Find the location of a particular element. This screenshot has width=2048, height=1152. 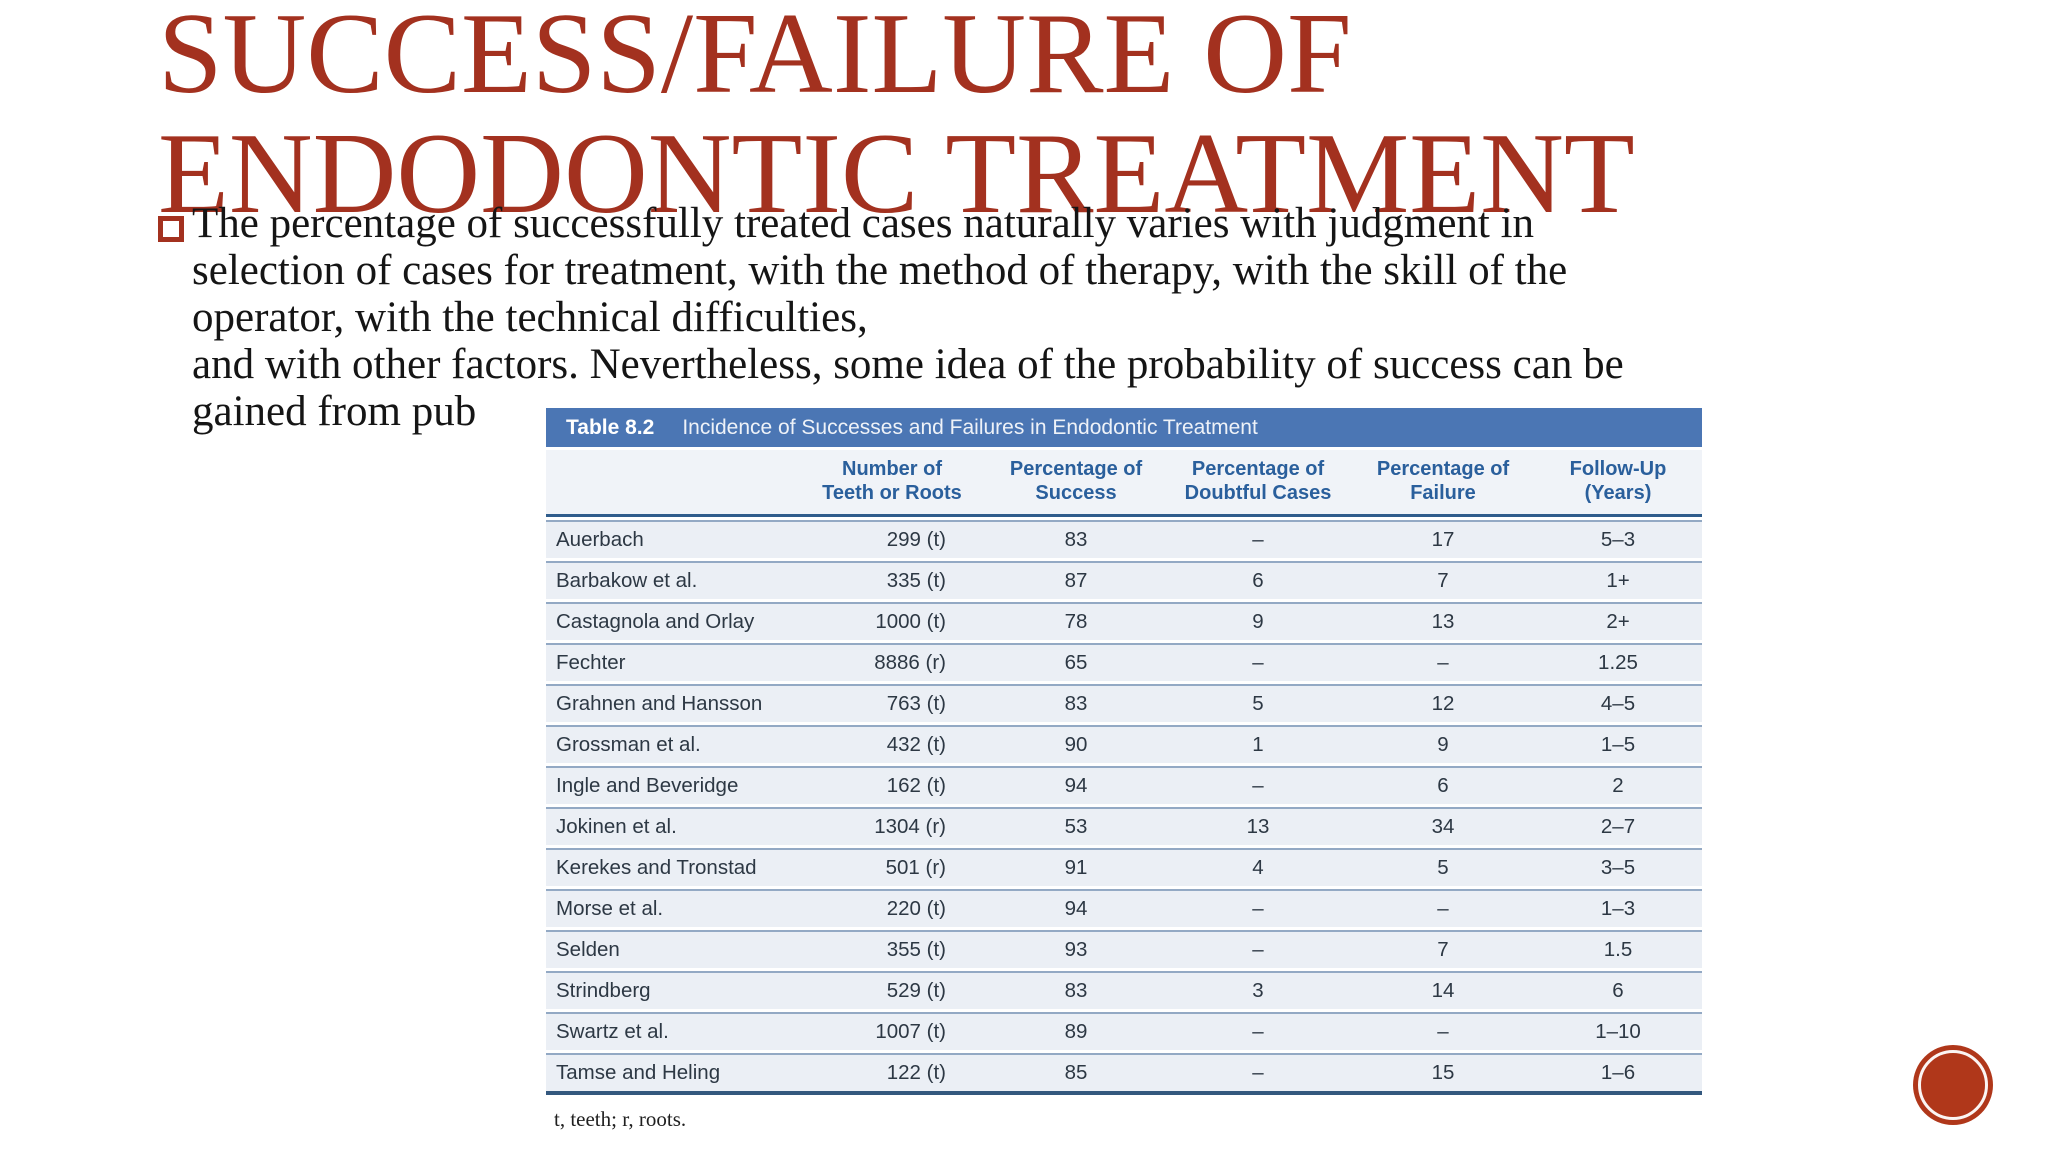

table-row: Grahnen and Hansson 763 (t) 83 5 12 4–5 is located at coordinates (1124, 703).